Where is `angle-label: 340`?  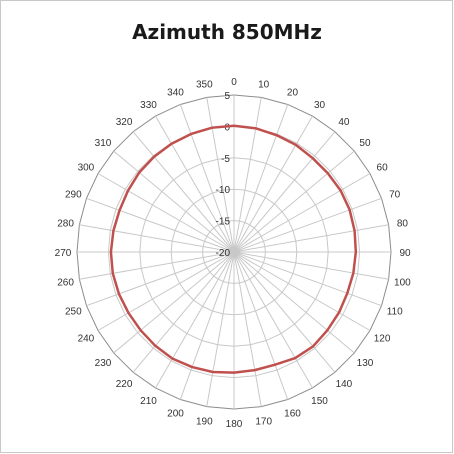
angle-label: 340 is located at coordinates (175, 92).